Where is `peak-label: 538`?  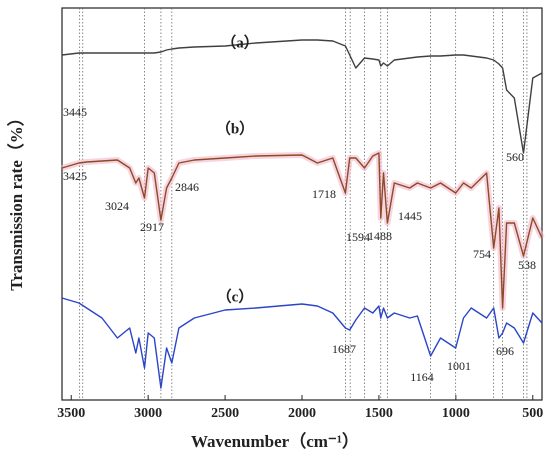
peak-label: 538 is located at coordinates (527, 265).